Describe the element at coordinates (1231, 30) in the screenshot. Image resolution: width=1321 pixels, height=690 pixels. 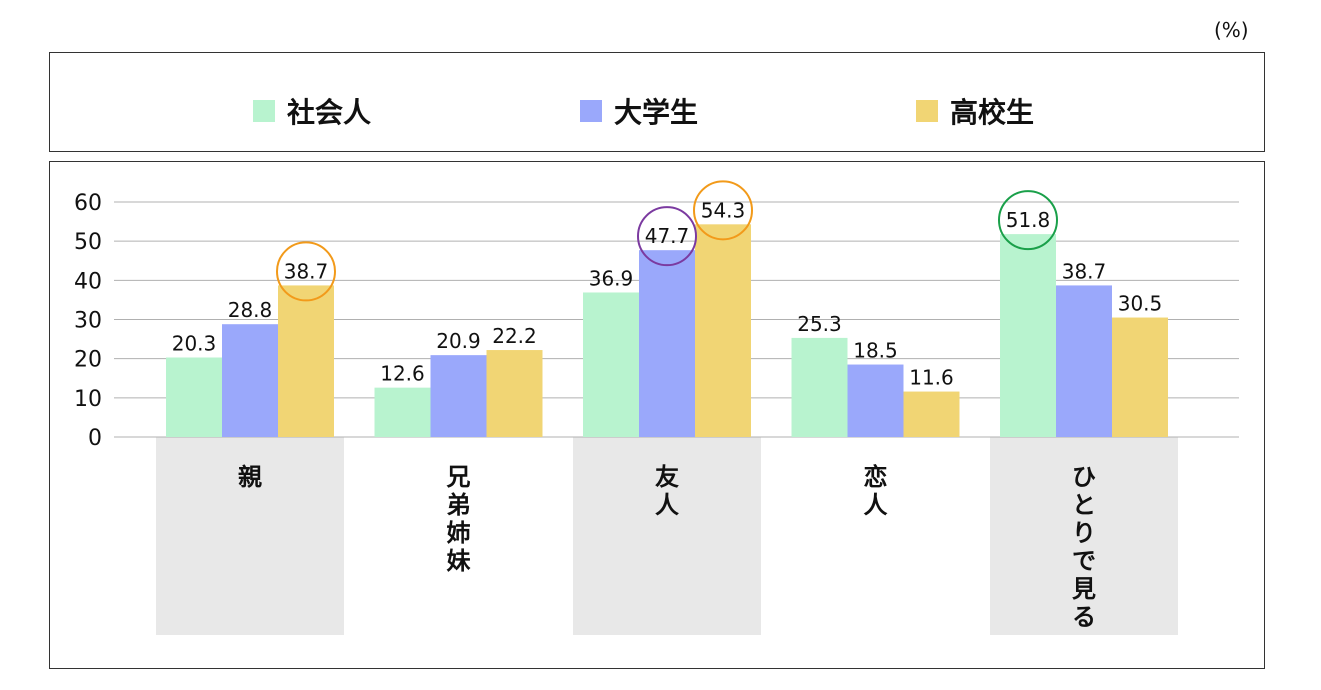
I see `unit-label: (%)` at that location.